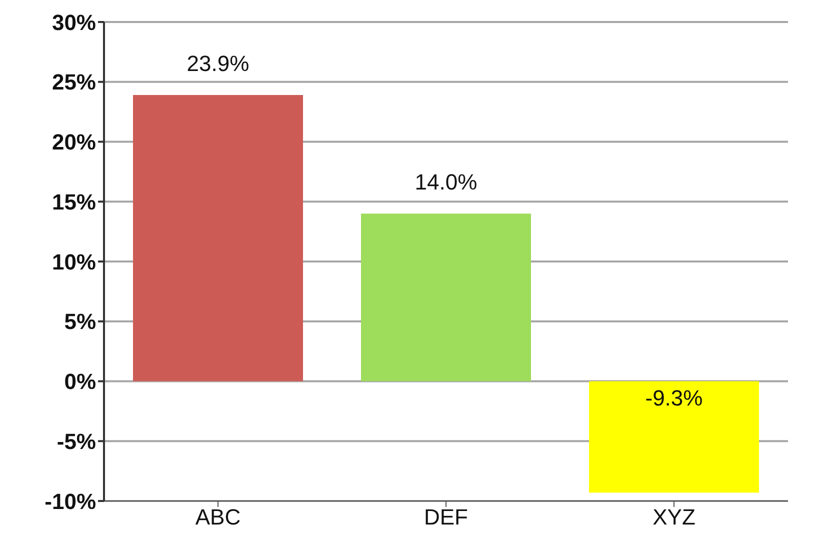 This screenshot has width=814, height=553. Describe the element at coordinates (74, 82) in the screenshot. I see `y-tick-label: 25%` at that location.